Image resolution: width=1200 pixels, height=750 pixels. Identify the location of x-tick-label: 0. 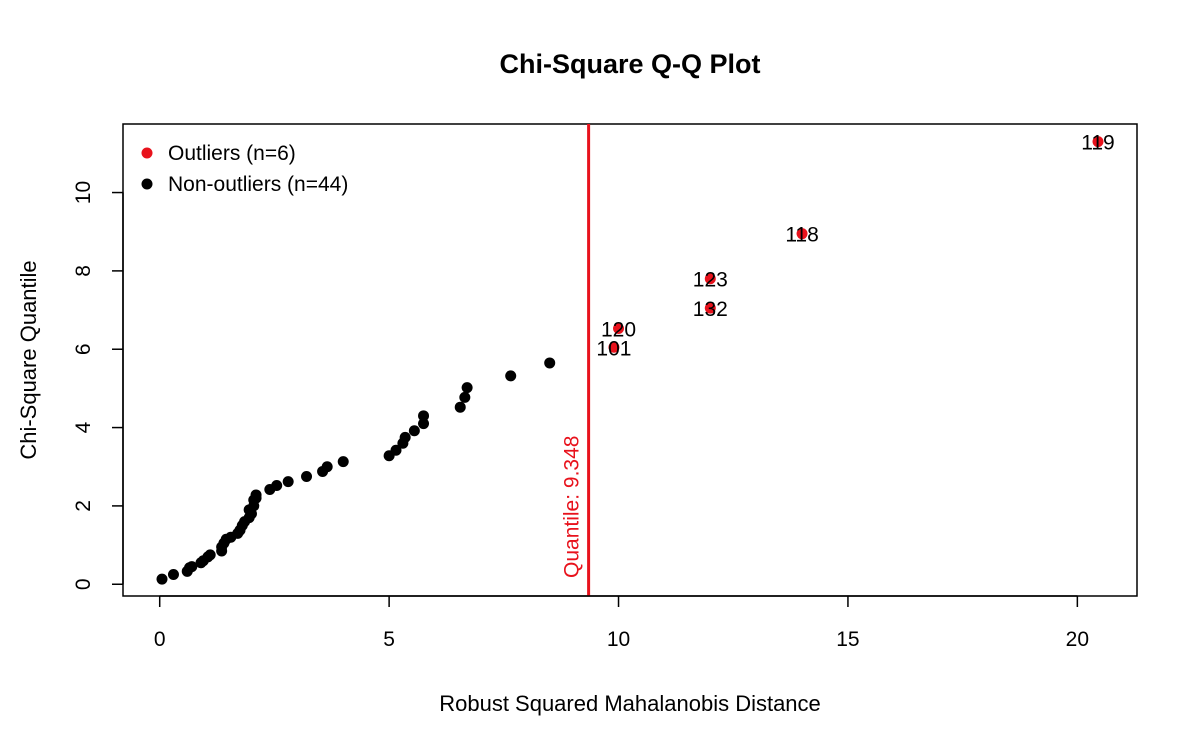
(160, 639).